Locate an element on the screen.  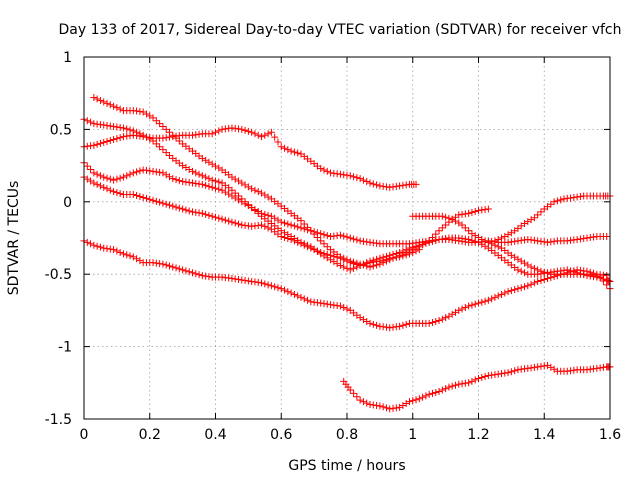
x-tick-label: 1.4 is located at coordinates (544, 435).